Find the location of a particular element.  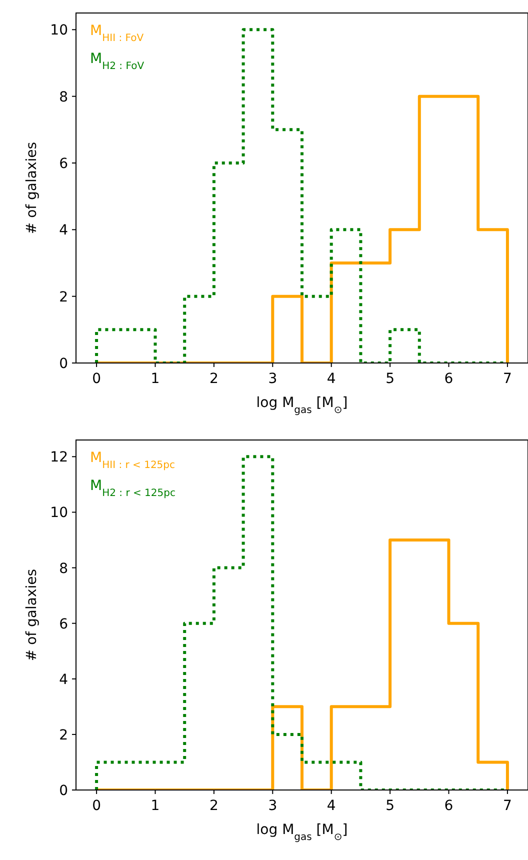

y-tick-label: 12 is located at coordinates (59, 458).